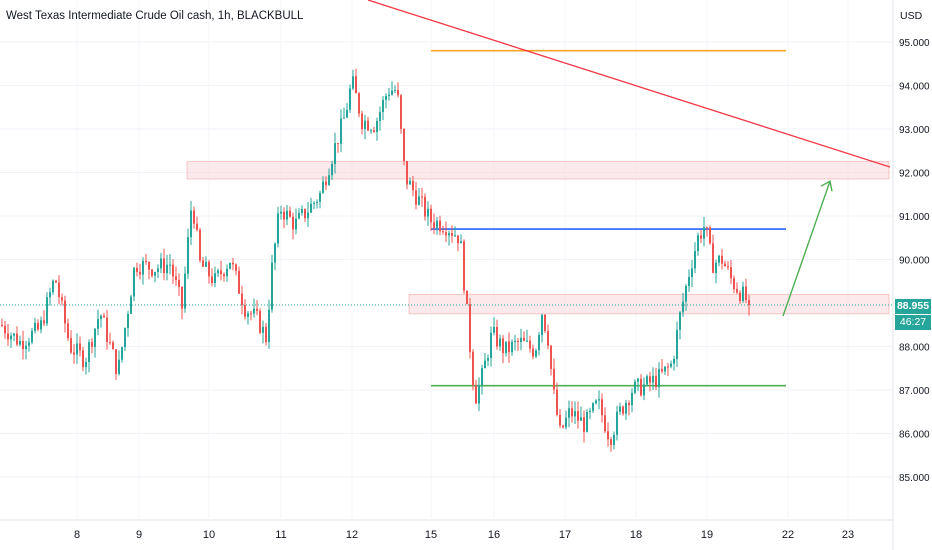 The image size is (932, 550). What do you see at coordinates (806, 248) in the screenshot?
I see `projection-arrow` at bounding box center [806, 248].